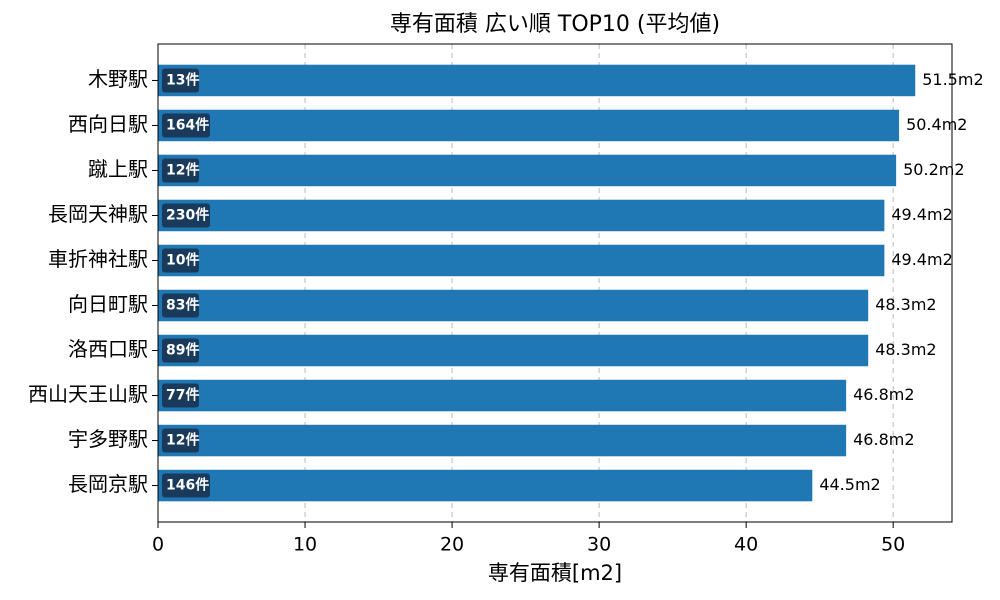 The width and height of the screenshot is (1000, 600). Describe the element at coordinates (849, 484) in the screenshot. I see `value-label: 44.5m2` at that location.